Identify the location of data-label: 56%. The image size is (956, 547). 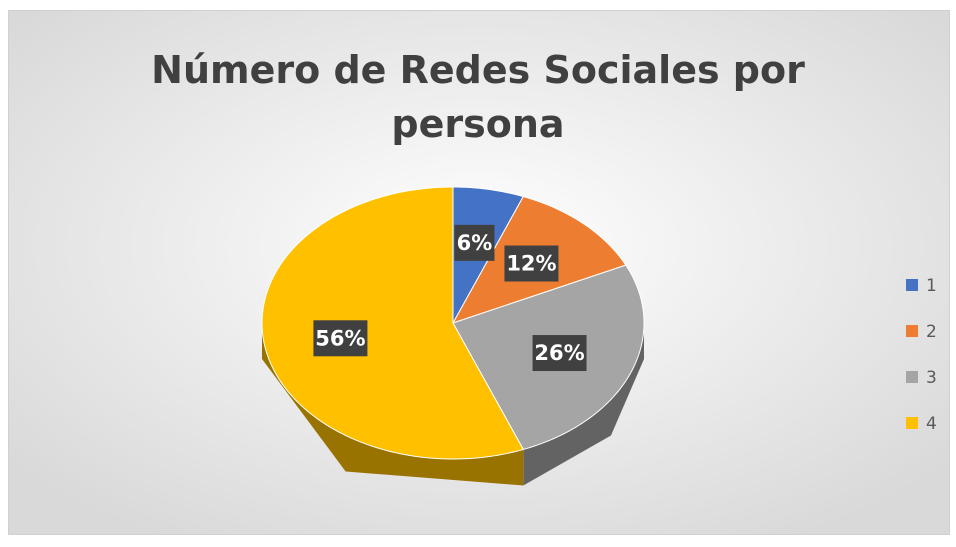
(340, 338).